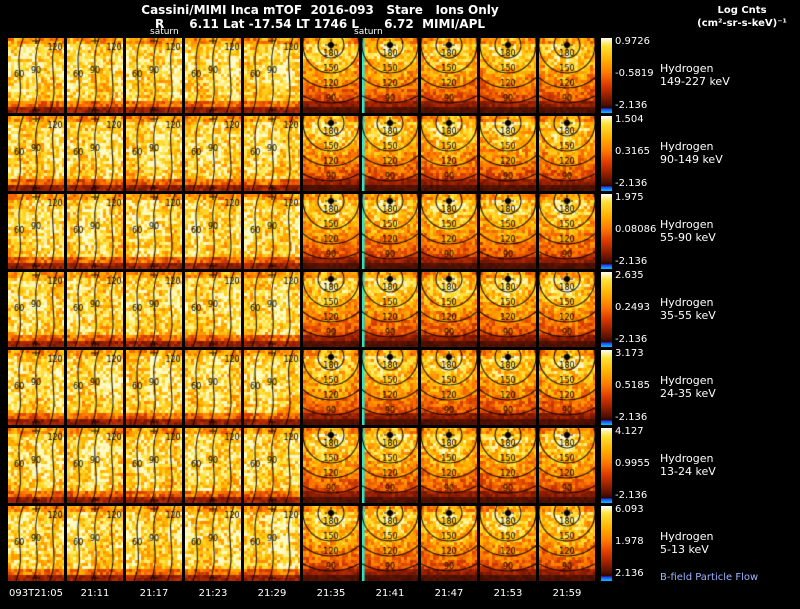 This screenshot has height=609, width=800. I want to click on colorbar-max-label: 2.635, so click(629, 275).